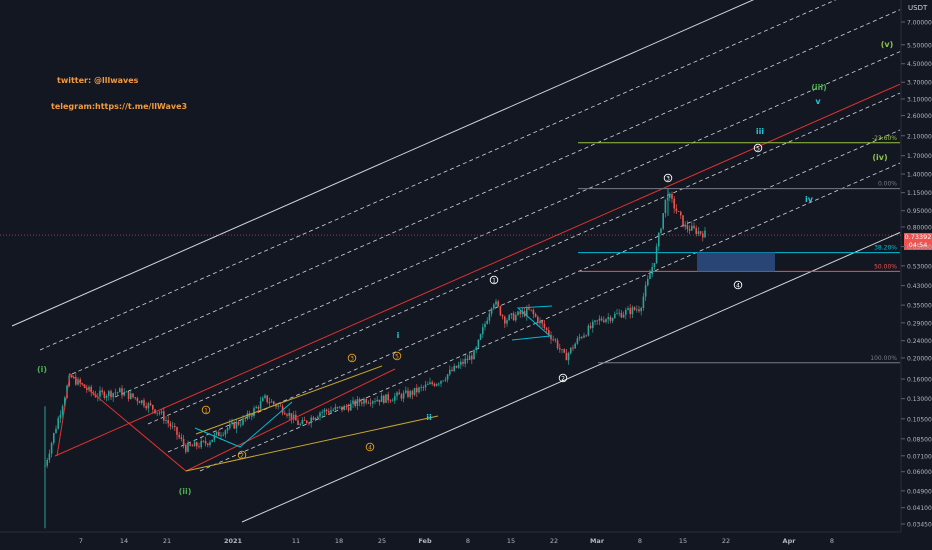  I want to click on price-tick-label: 1.70000, so click(919, 156).